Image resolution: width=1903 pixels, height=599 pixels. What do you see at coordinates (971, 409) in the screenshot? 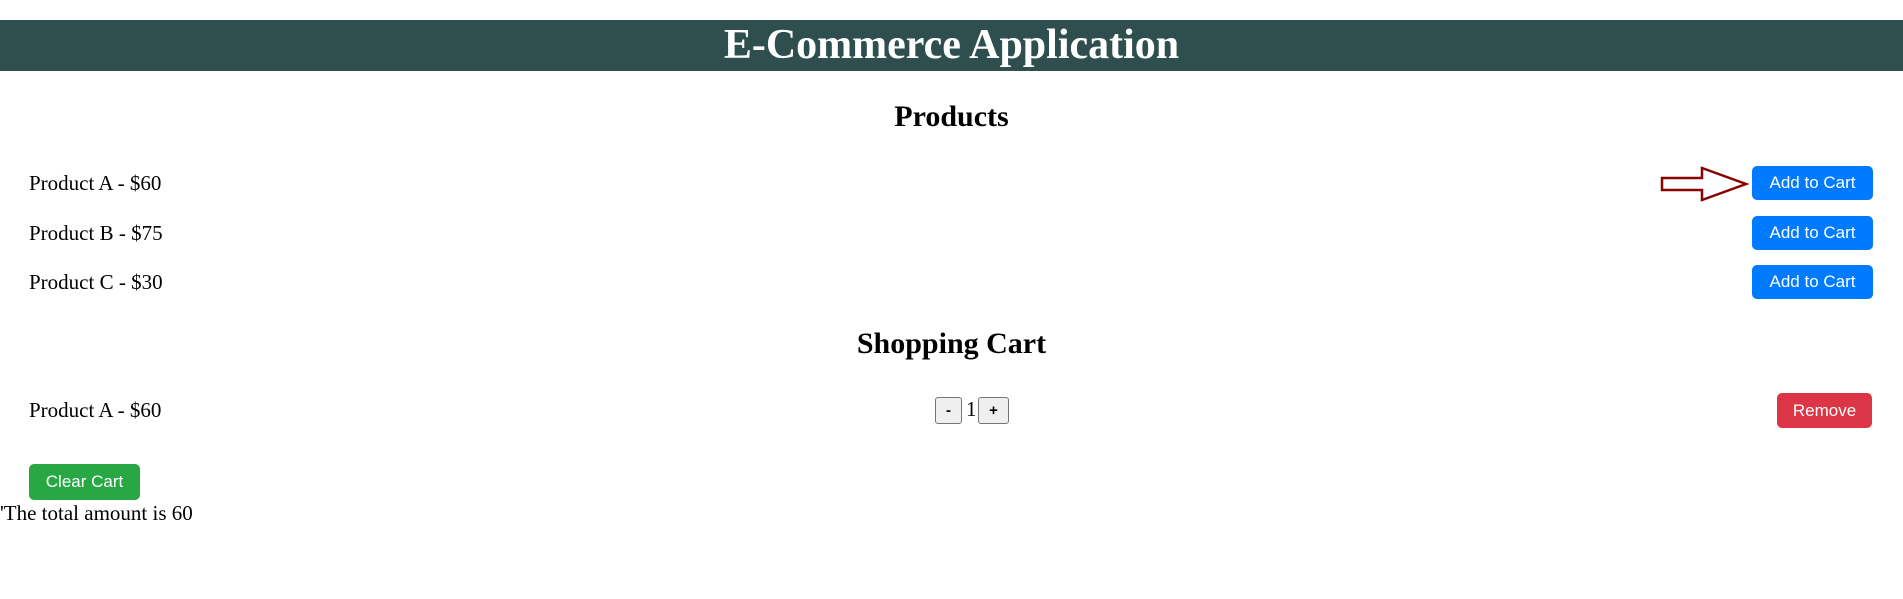
I see `quantity-value: 1` at bounding box center [971, 409].